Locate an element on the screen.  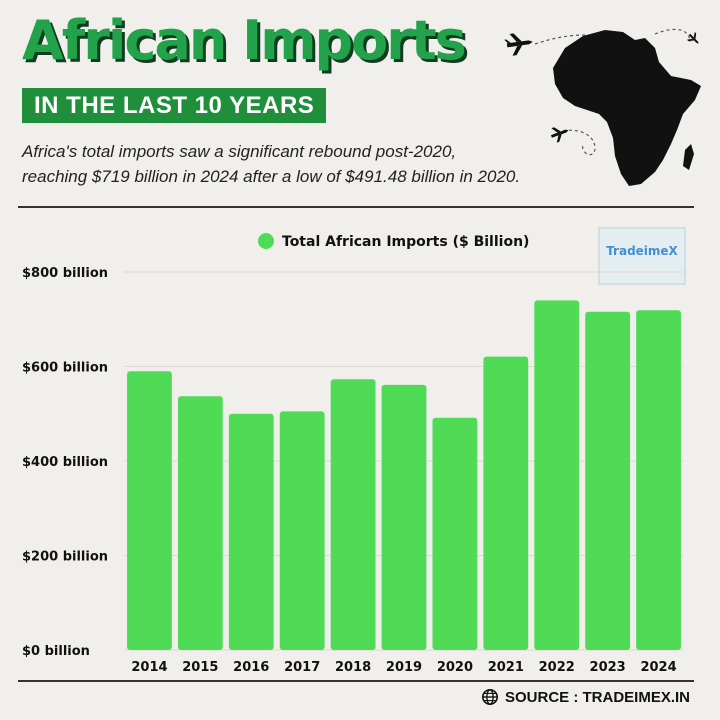
x-tick-label: 2016 is located at coordinates (251, 667).